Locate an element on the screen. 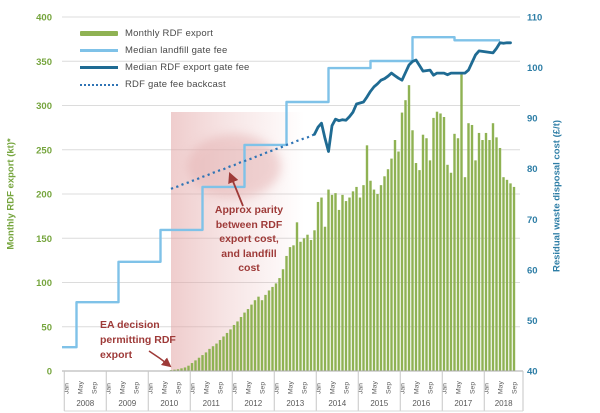 The height and width of the screenshot is (413, 600). left-axis-tick-labels: 0 50 100 150 200 250 300 350 400 is located at coordinates (44, 195).